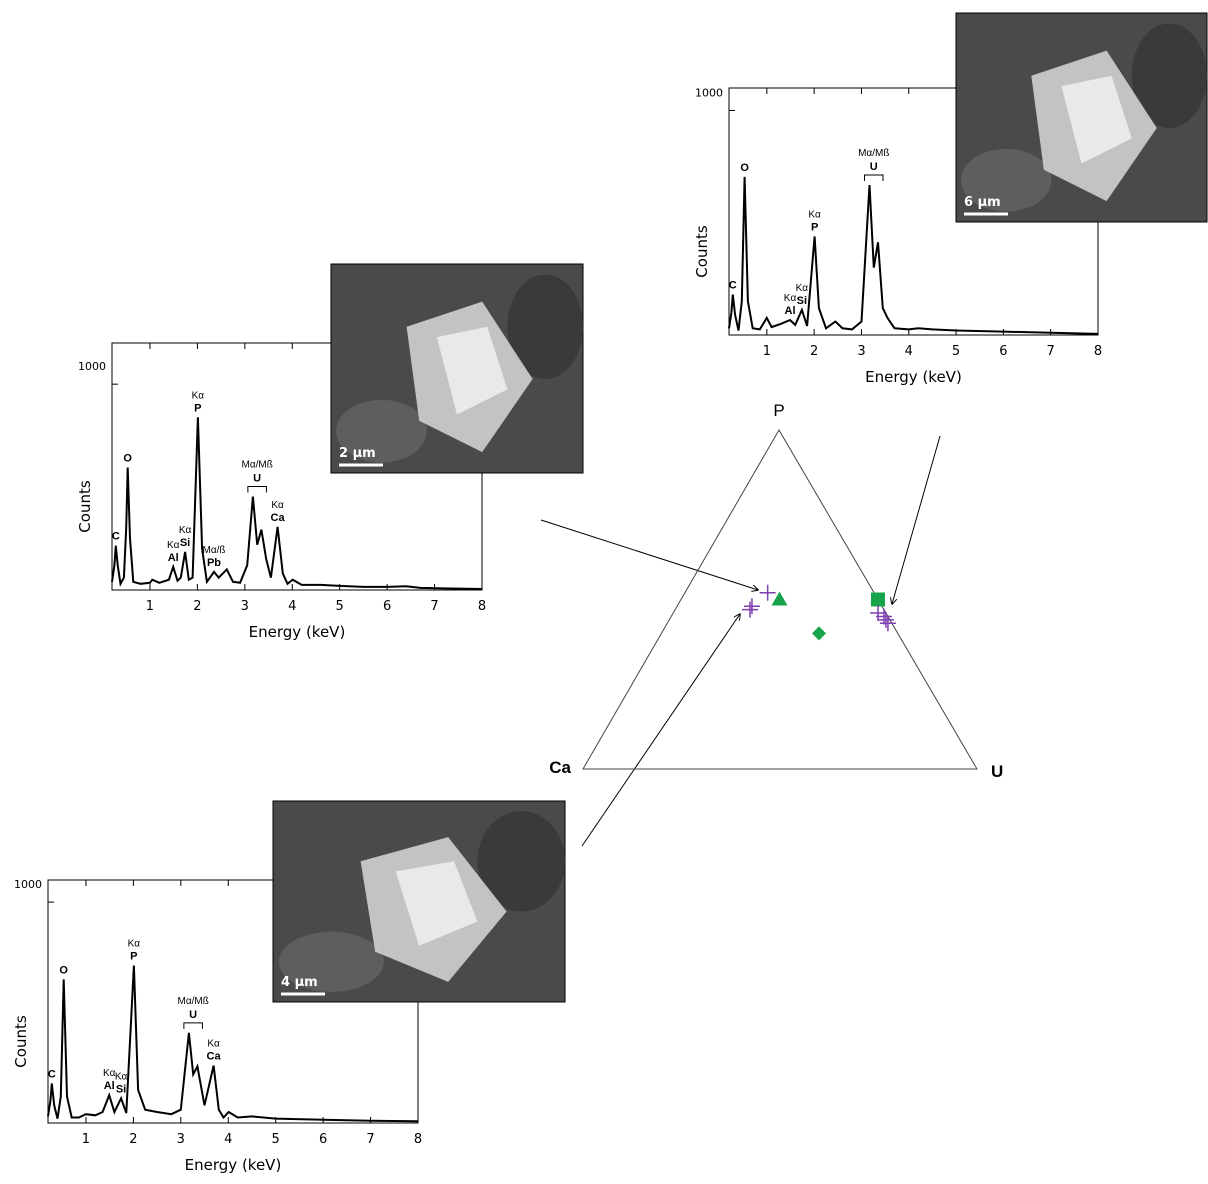  Describe the element at coordinates (357, 453) in the screenshot. I see `scale-bar-label: 2 µm` at that location.